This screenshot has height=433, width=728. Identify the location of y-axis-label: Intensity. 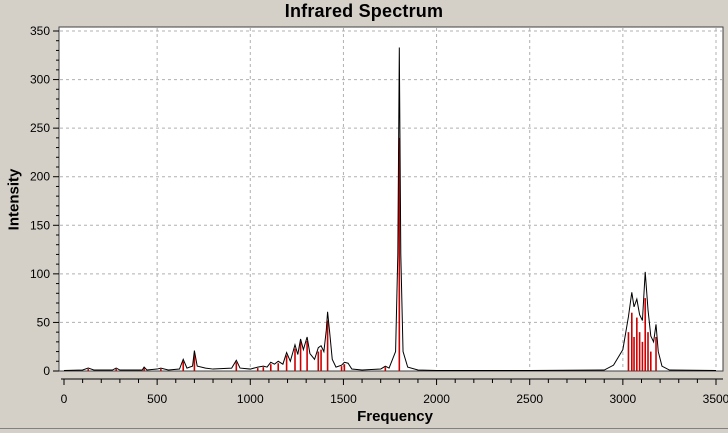
(14, 199).